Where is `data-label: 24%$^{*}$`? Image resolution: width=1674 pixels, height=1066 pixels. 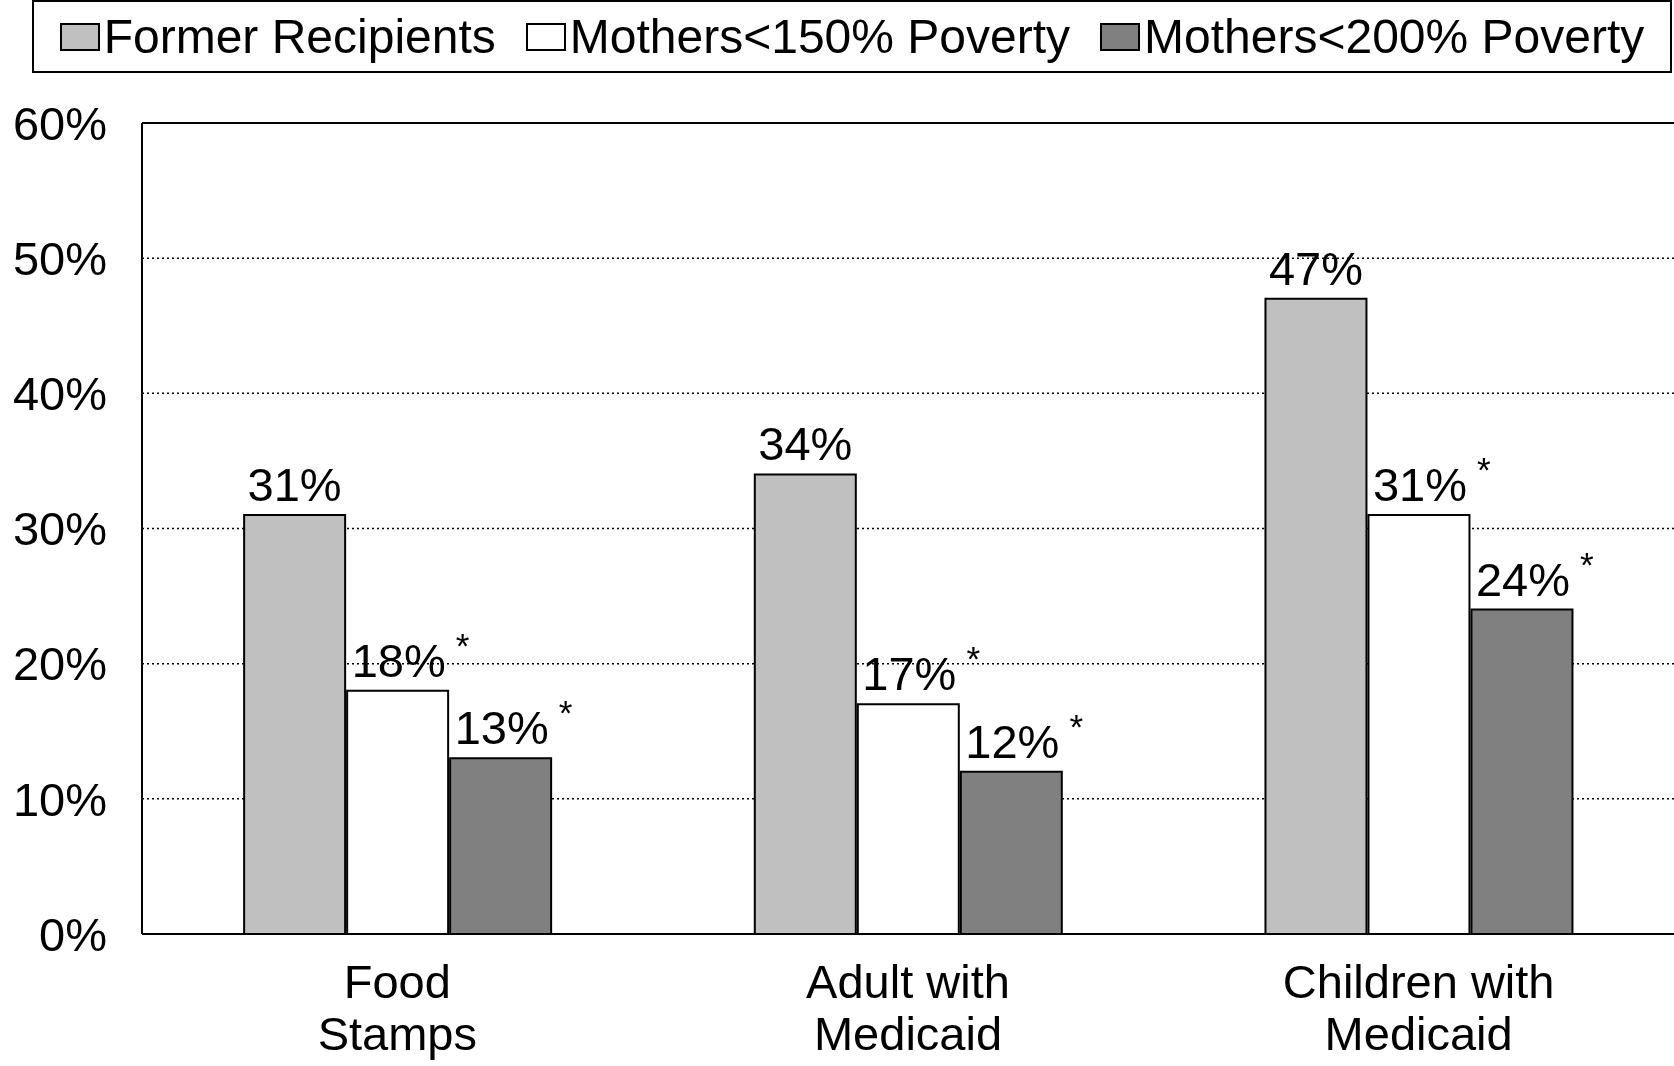
data-label: 24%$^{*}$ is located at coordinates (1535, 575).